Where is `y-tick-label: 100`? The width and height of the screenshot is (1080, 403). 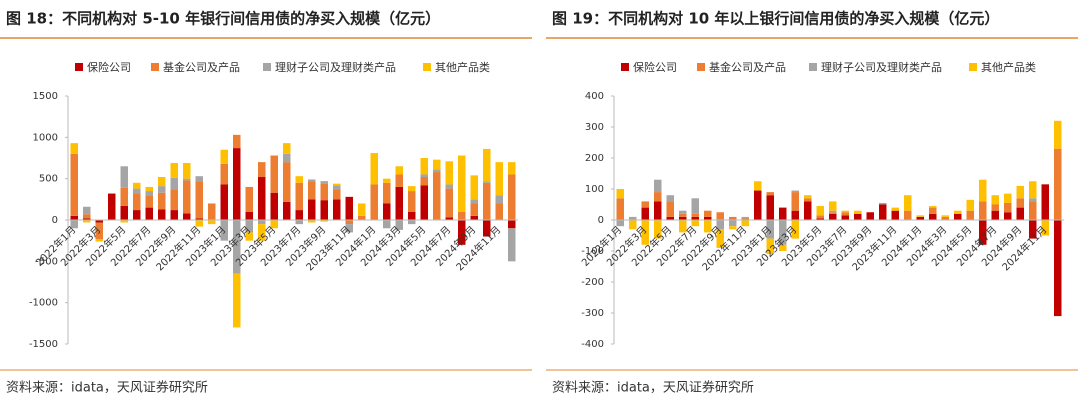 y-tick-label: 100 is located at coordinates (594, 189).